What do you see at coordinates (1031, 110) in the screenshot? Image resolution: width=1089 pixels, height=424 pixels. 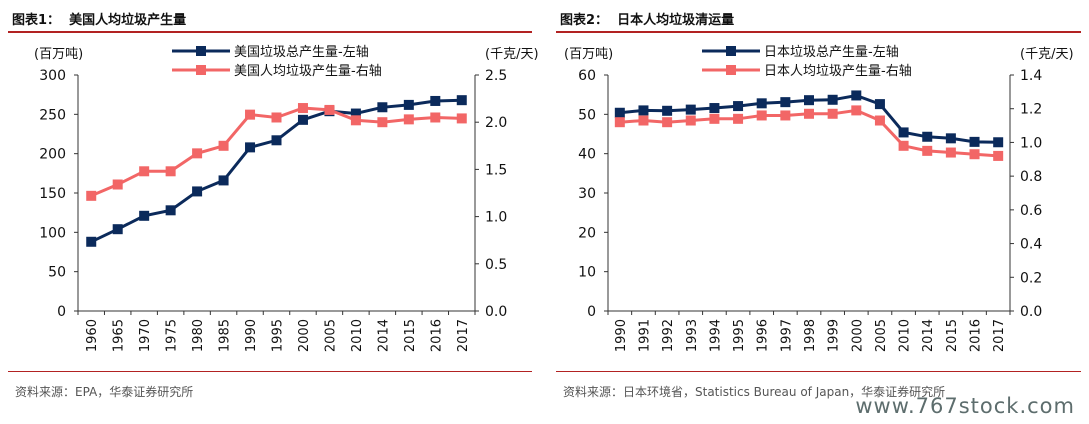 I see `right-y-tick-label: 1.2` at bounding box center [1031, 110].